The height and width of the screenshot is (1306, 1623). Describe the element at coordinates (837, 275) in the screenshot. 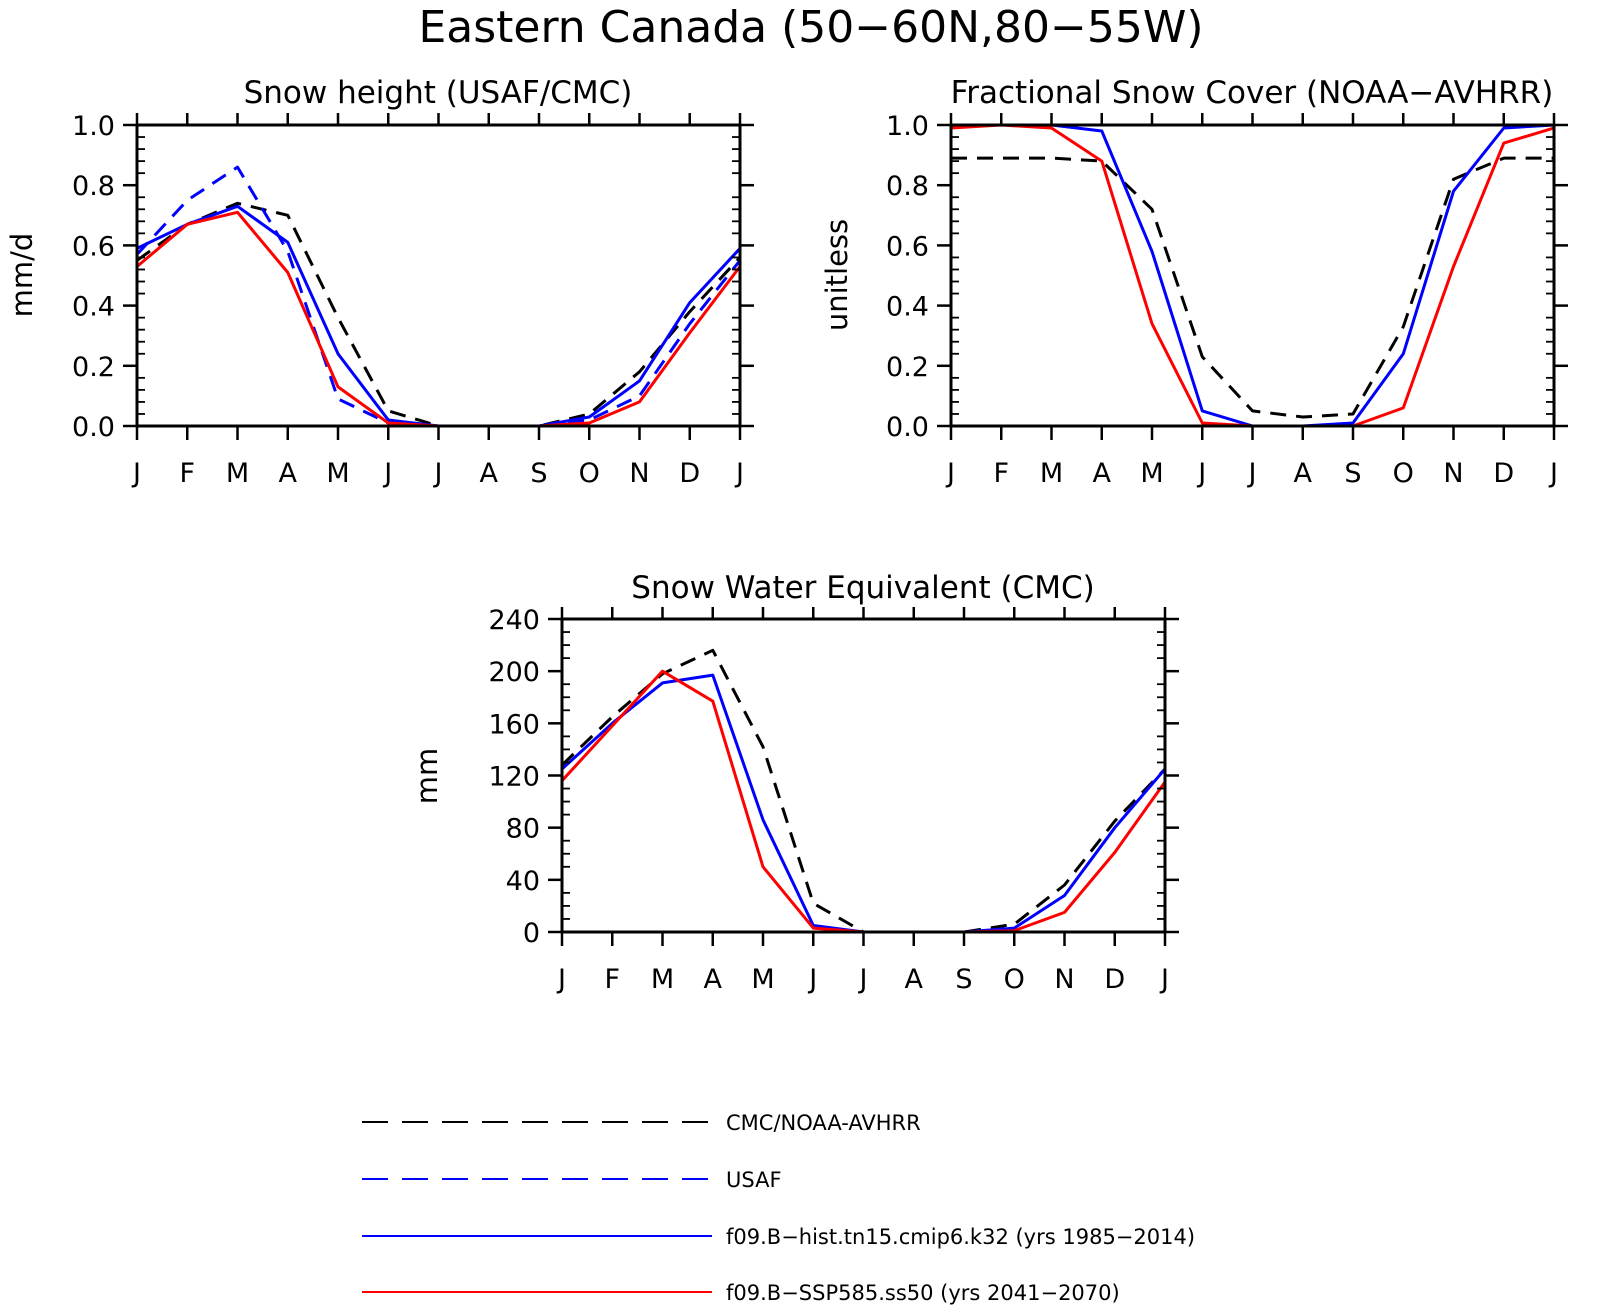

I see `y-axis-label: unitless` at that location.